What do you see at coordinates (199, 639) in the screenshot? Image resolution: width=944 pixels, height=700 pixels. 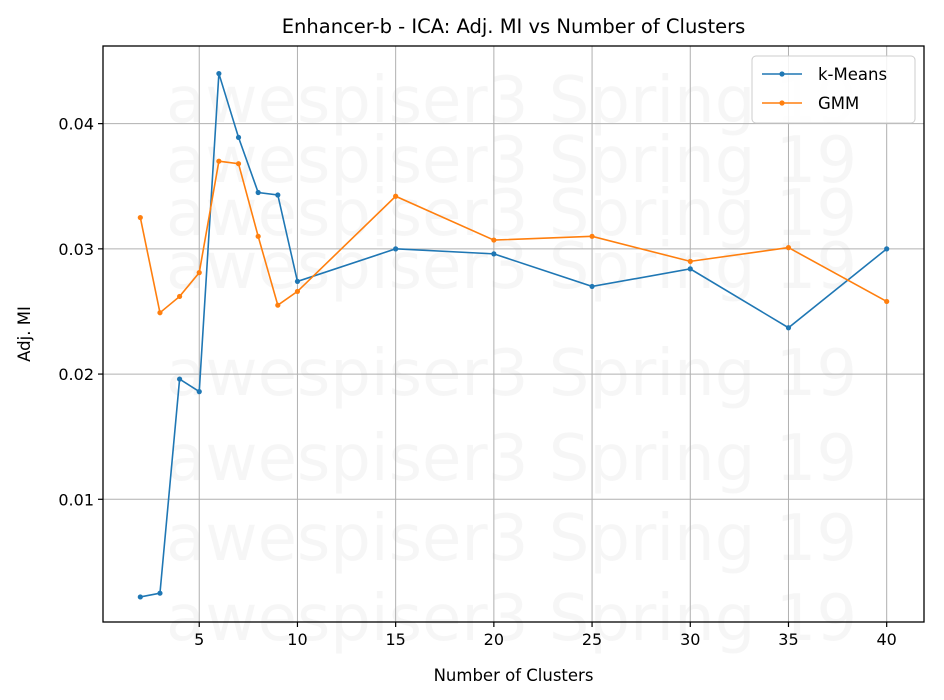 I see `x-tick-label: 5` at bounding box center [199, 639].